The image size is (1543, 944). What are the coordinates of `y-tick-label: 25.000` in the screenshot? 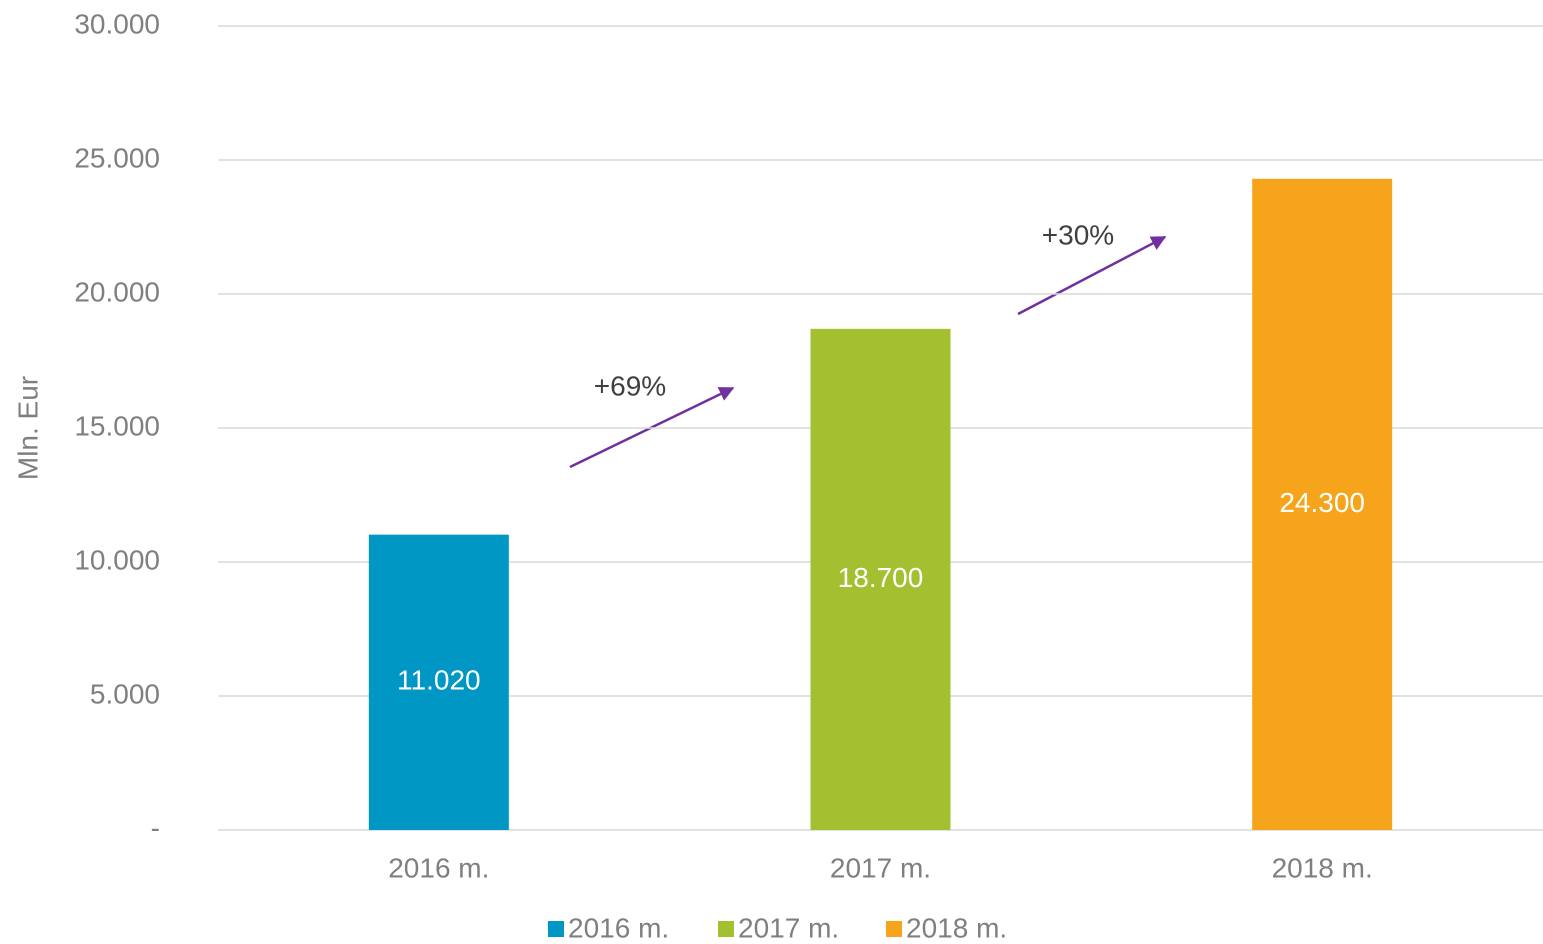 It's located at (117, 157).